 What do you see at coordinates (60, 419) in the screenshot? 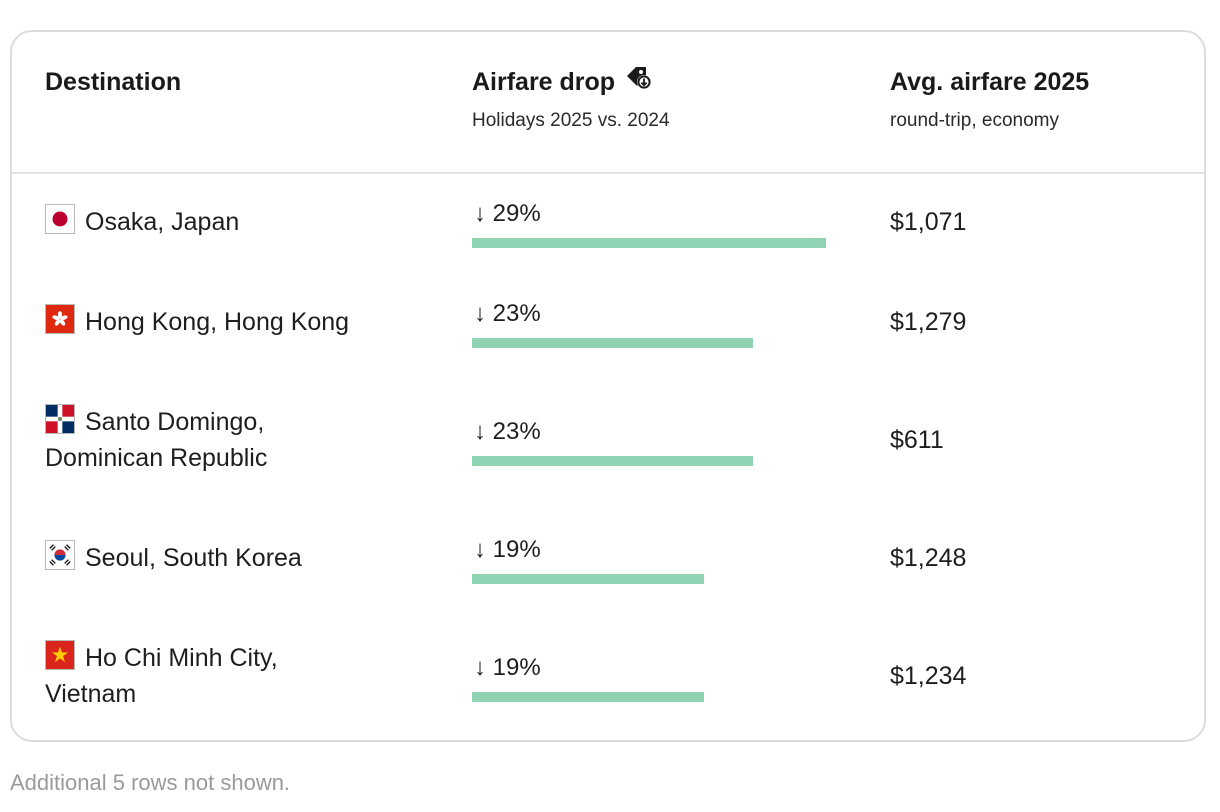
I see `dominican-republic-flag-icon` at bounding box center [60, 419].